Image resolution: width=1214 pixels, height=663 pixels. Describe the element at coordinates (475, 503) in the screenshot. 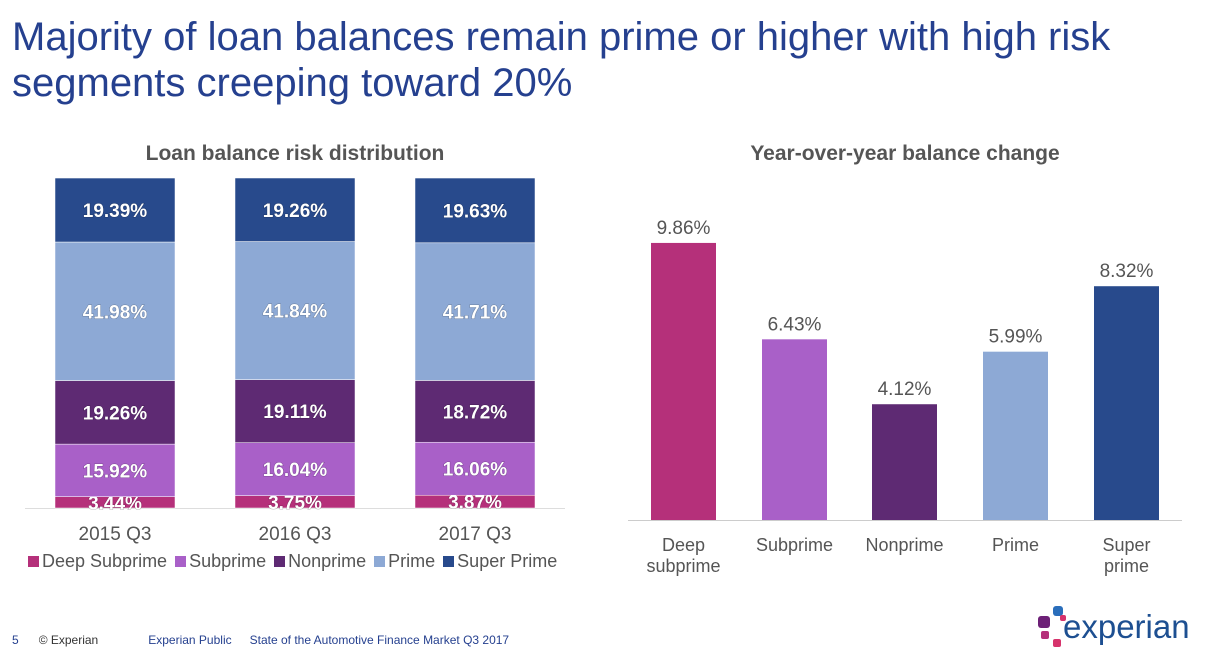

I see `data-label: 3.87%` at that location.